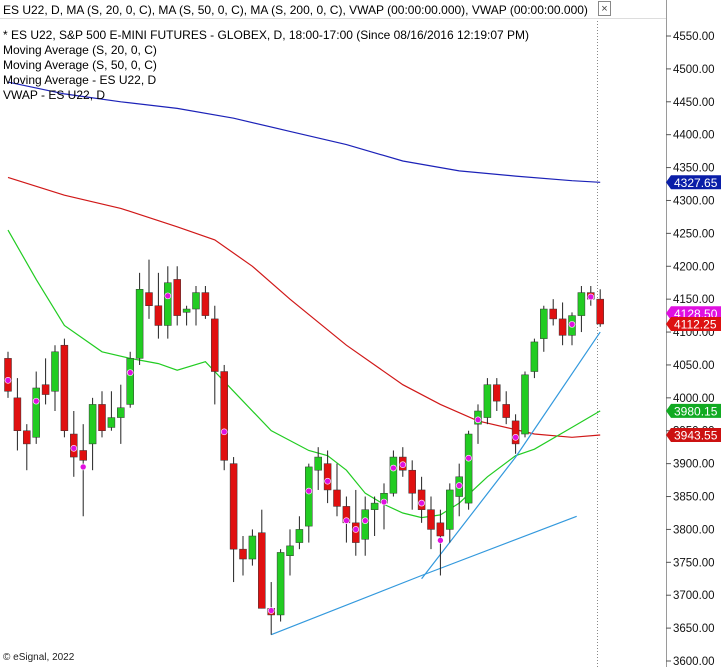 The width and height of the screenshot is (723, 667). What do you see at coordinates (694, 37) in the screenshot?
I see `y-tick-label: 4550.00` at bounding box center [694, 37].